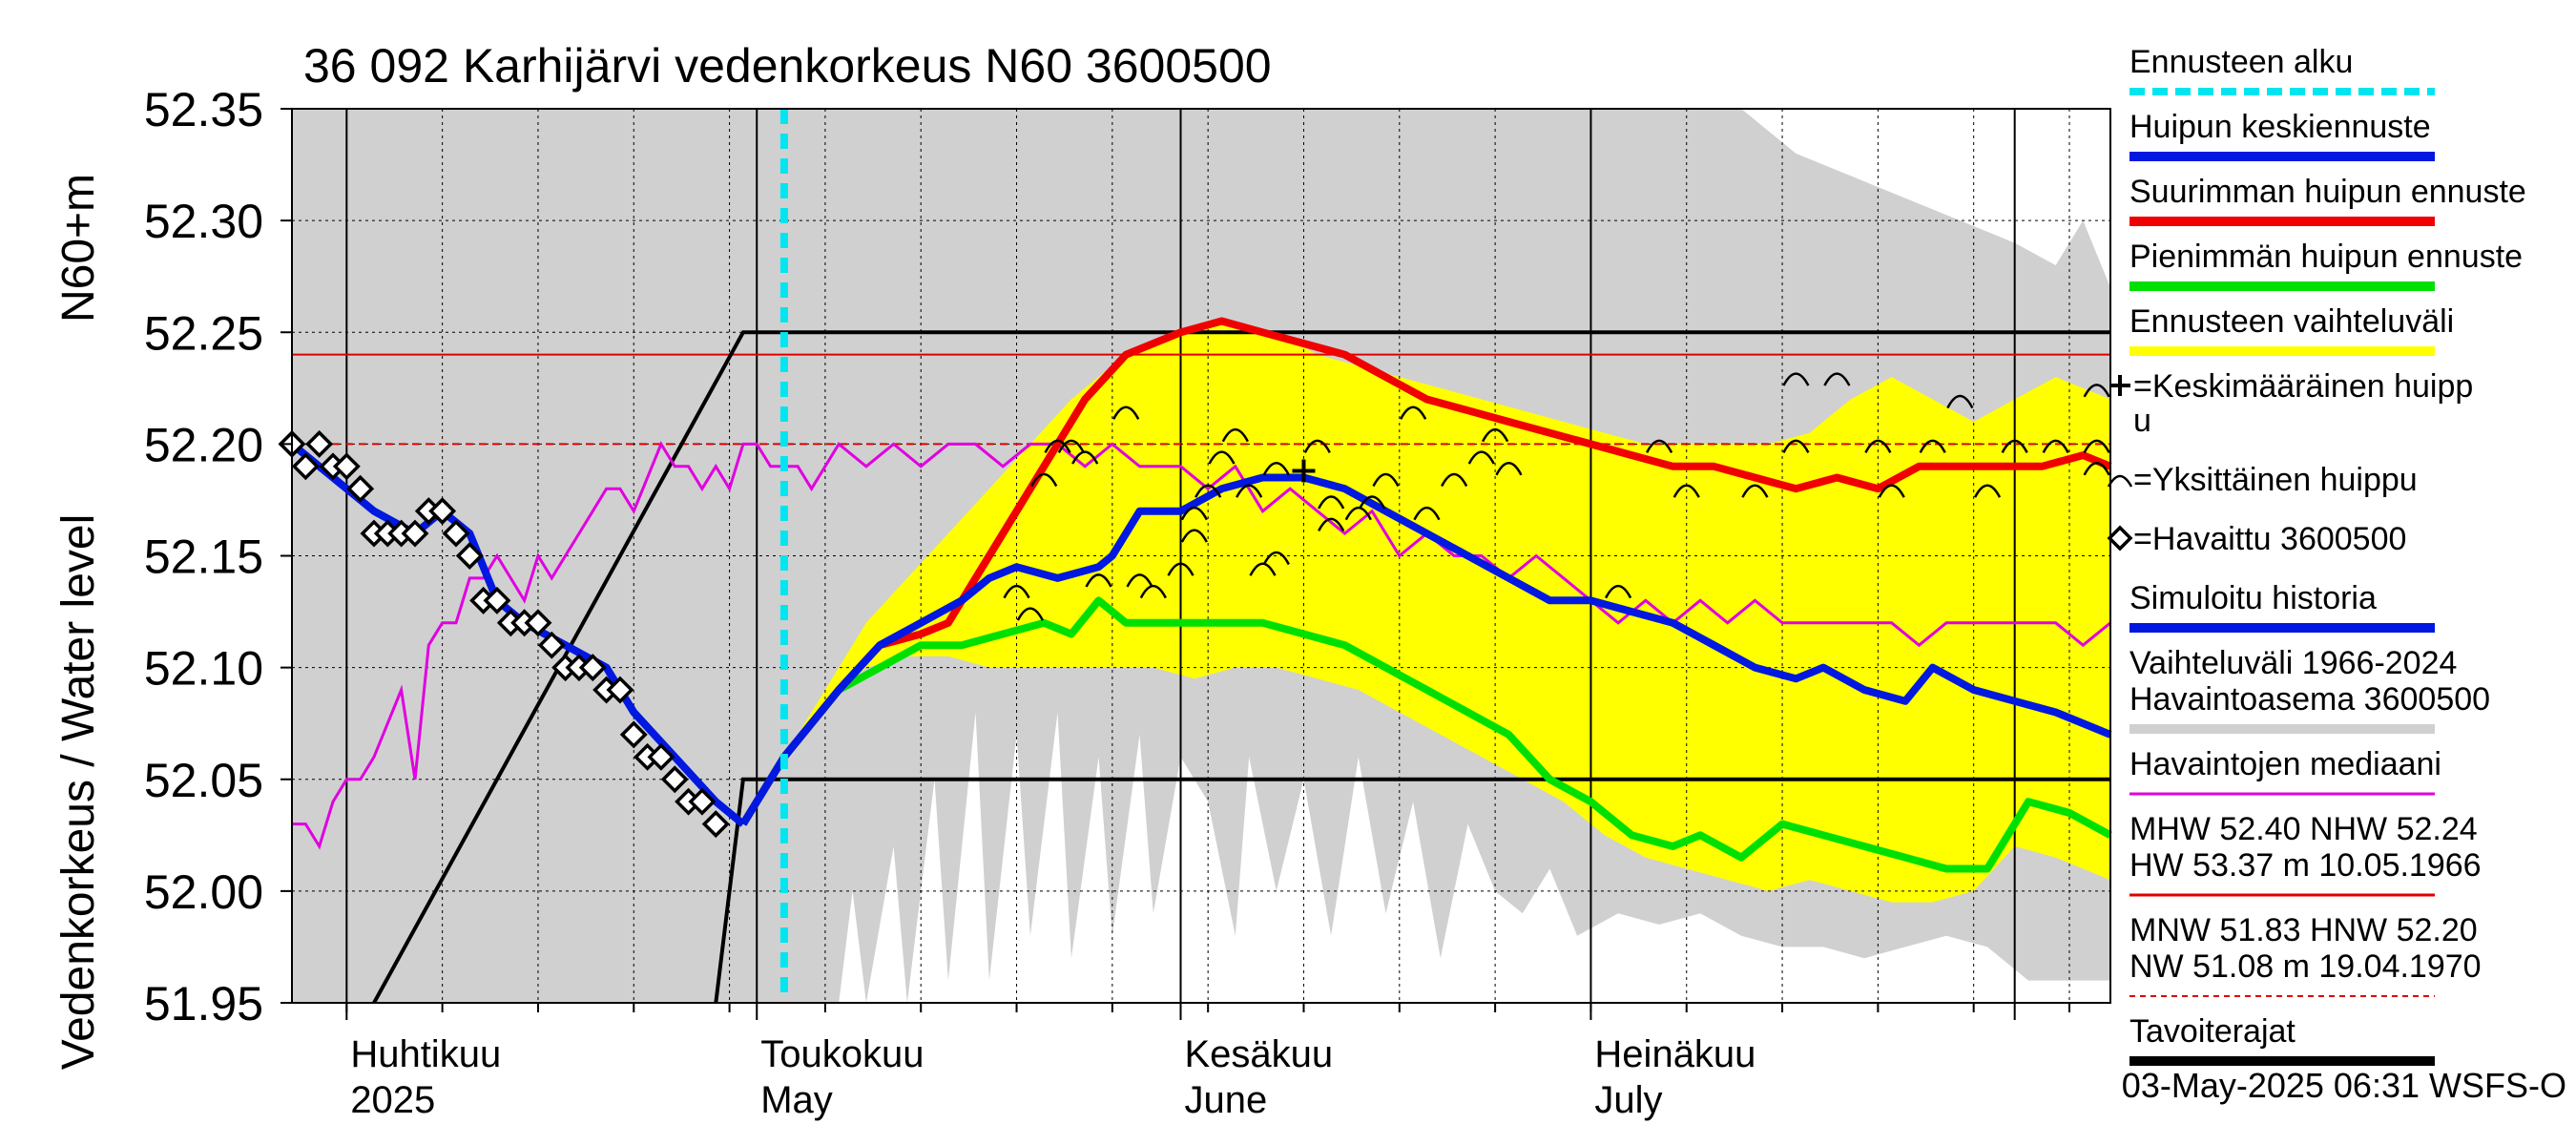 Image resolution: width=2576 pixels, height=1145 pixels. I want to click on legend-label: Simuloitu historia, so click(2253, 598).